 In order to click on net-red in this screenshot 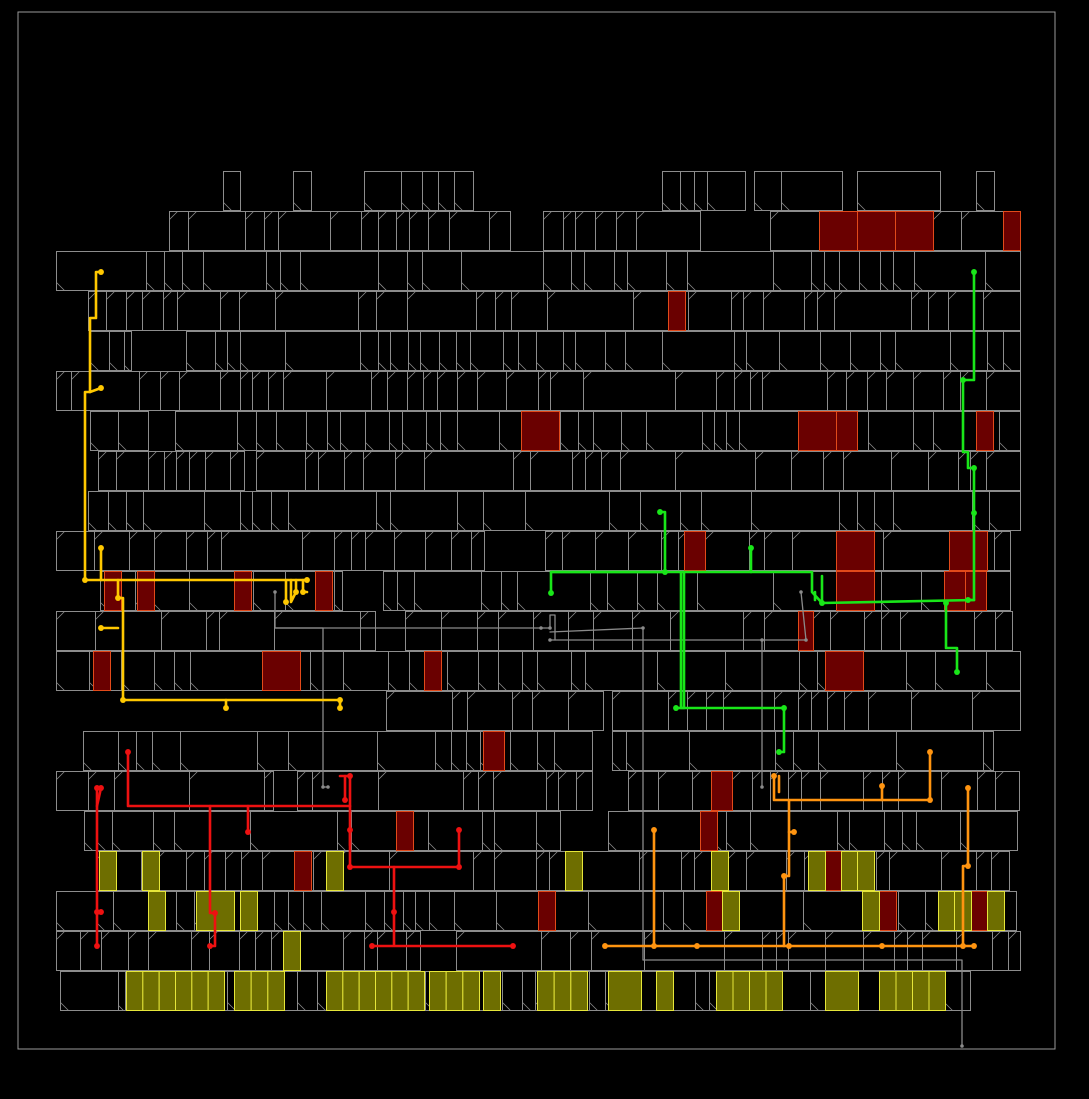, I will do `click(305, 849)`.